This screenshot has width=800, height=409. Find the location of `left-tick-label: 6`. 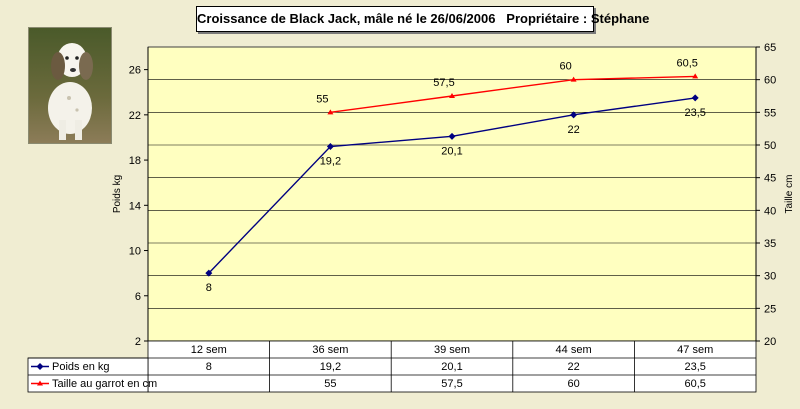

left-tick-label: 6 is located at coordinates (138, 297).